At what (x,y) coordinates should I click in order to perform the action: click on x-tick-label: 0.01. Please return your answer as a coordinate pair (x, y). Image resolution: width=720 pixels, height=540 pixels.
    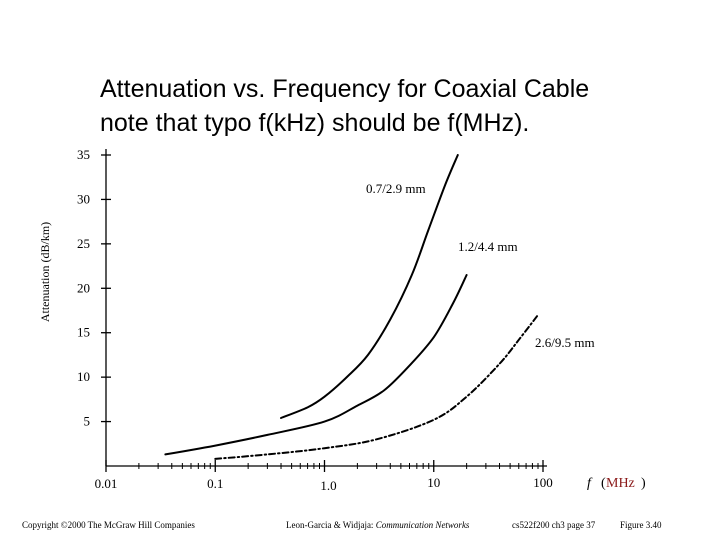
    Looking at the image, I should click on (106, 483).